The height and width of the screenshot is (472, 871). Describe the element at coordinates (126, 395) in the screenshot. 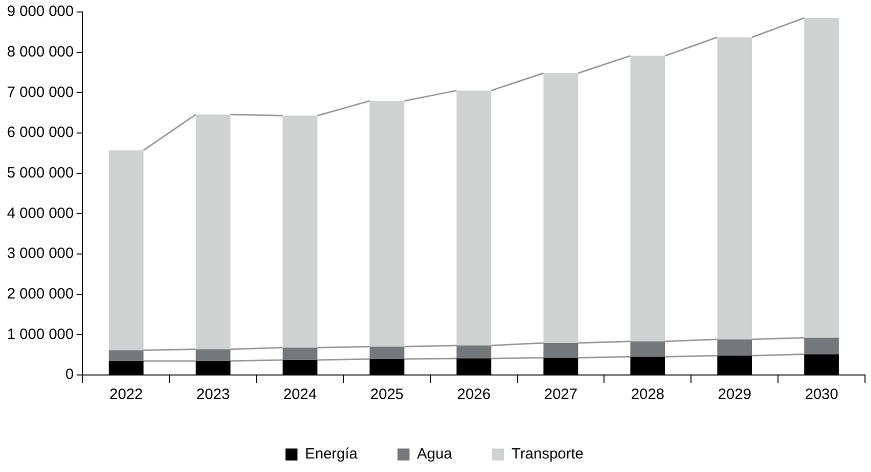

I see `x-tick-label: 2022` at that location.